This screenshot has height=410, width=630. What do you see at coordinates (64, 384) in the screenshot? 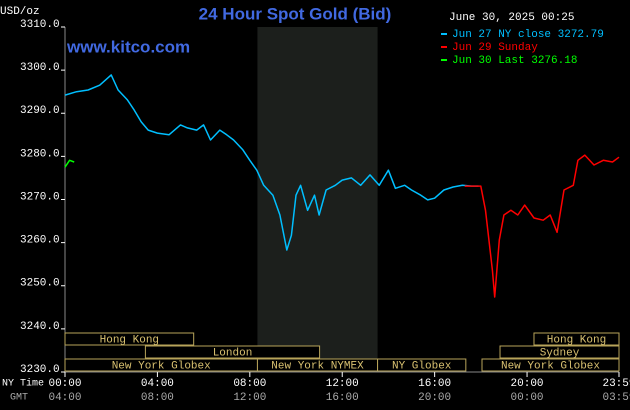
I see `x-tick-label: 00:00` at bounding box center [64, 384].